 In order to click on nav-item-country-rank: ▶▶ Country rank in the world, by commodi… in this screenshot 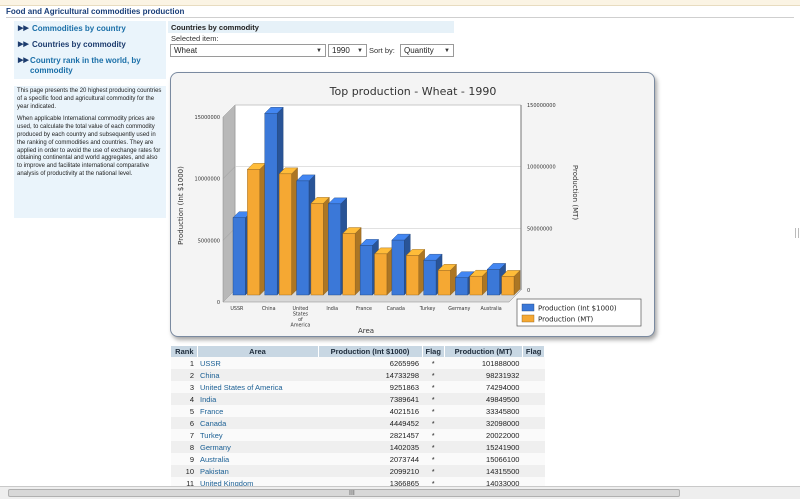, I will do `click(90, 66)`.